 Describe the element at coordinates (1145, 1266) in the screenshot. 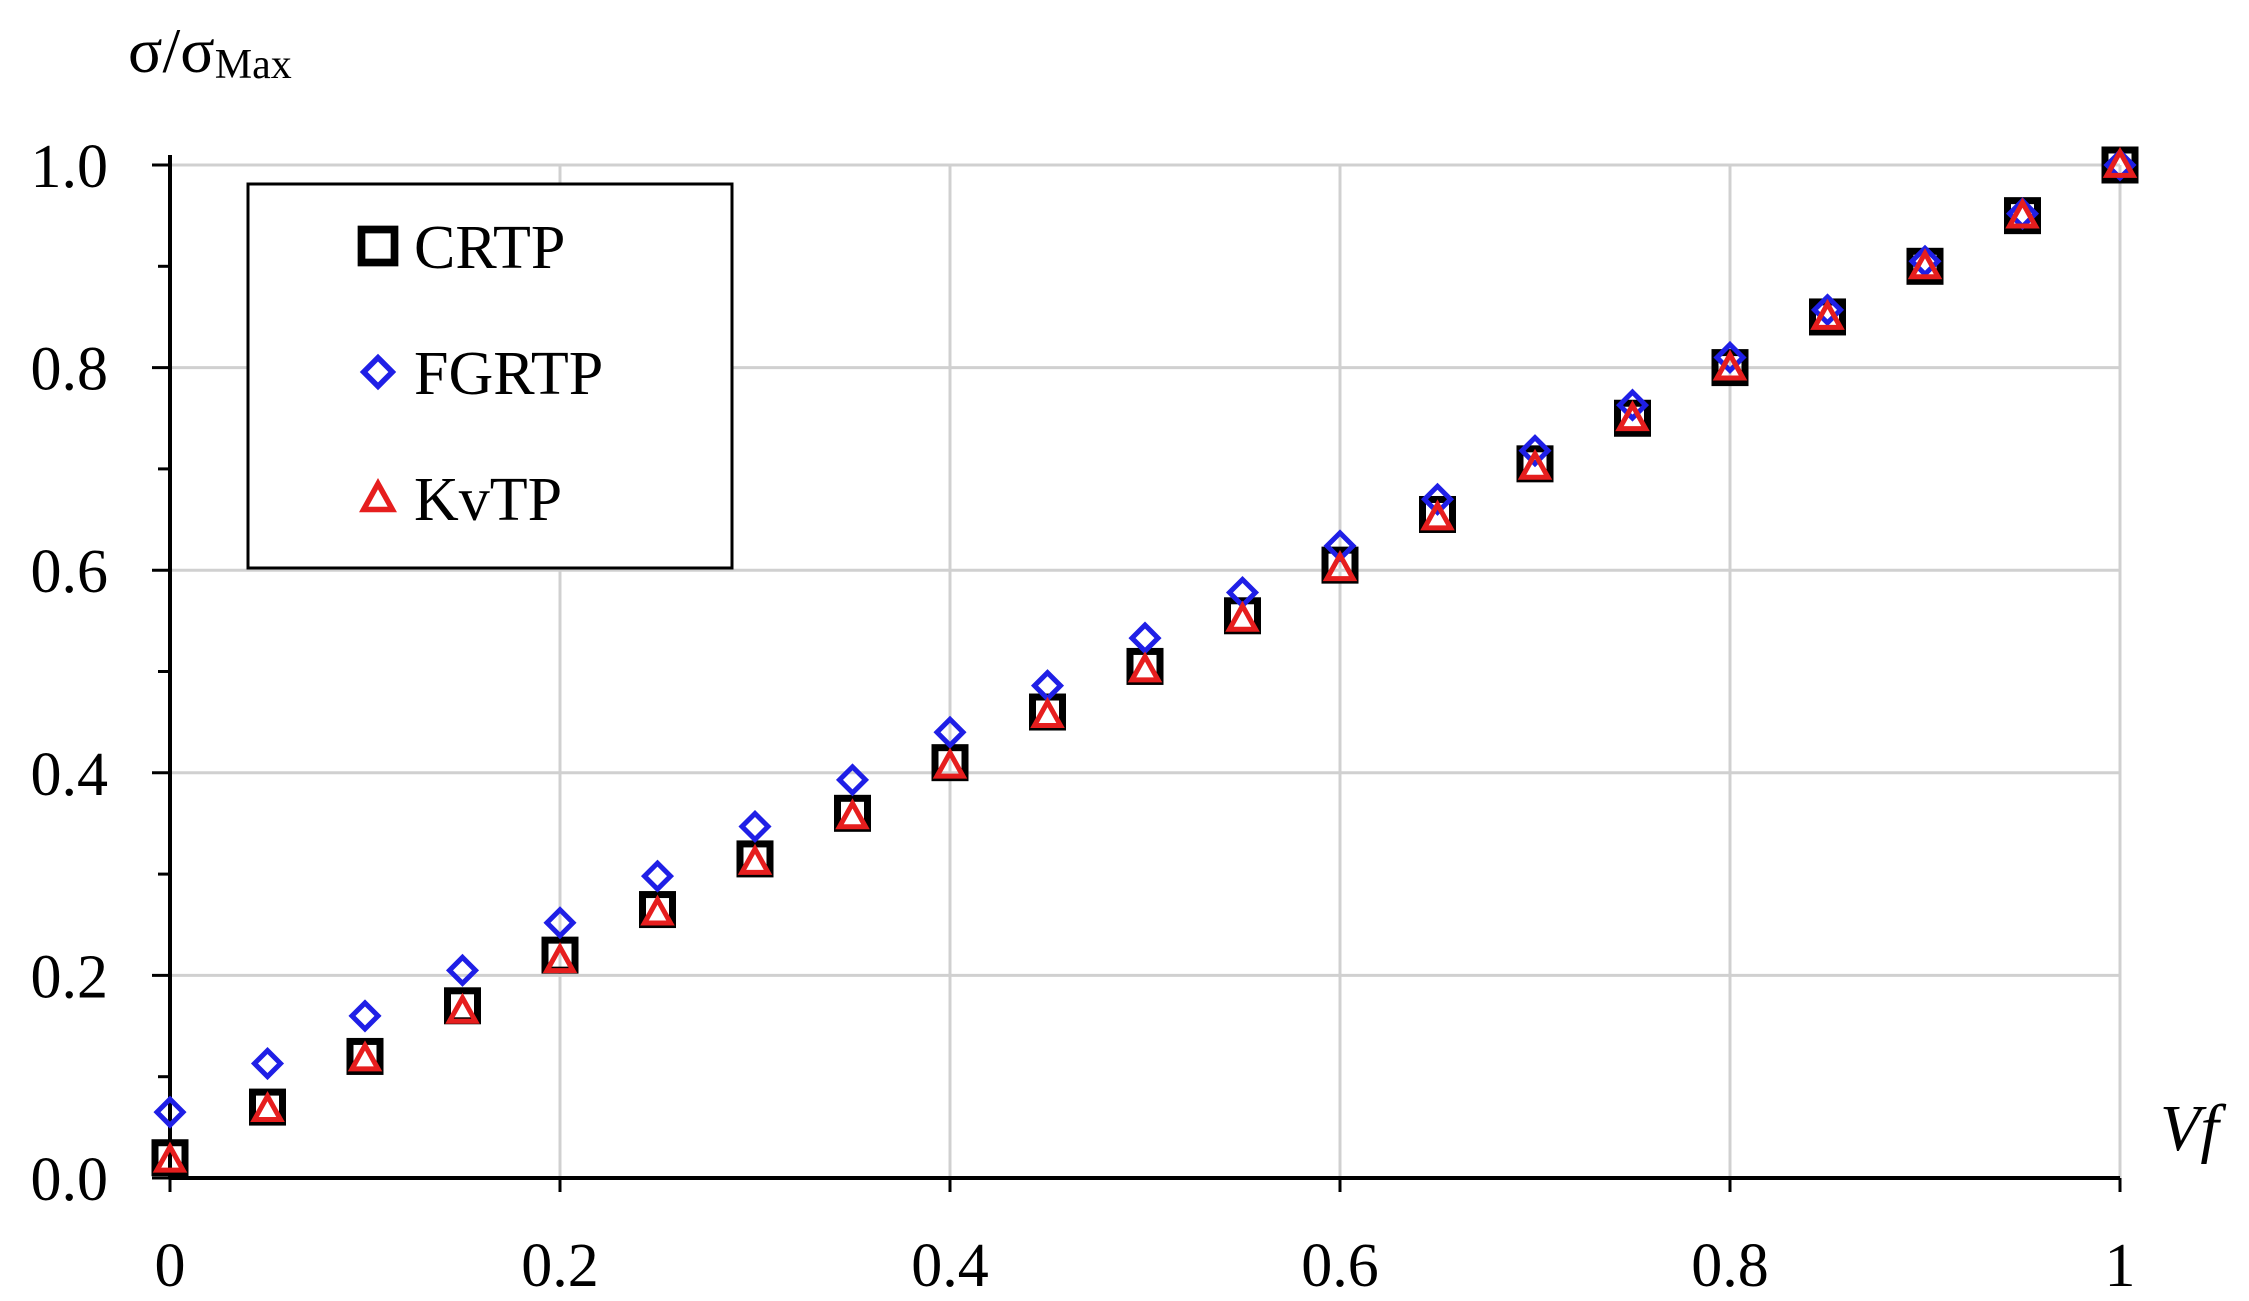

I see `x-tick-labels: 0 0.2 0.4 0.6 0.8 1` at that location.